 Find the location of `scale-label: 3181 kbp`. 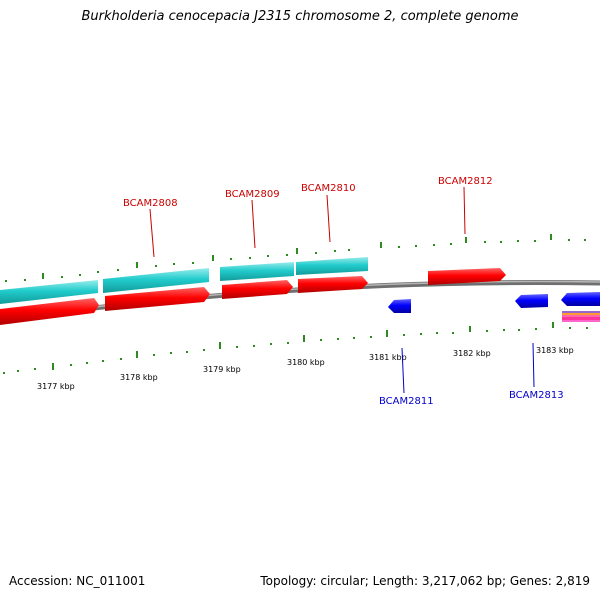

scale-label: 3181 kbp is located at coordinates (388, 357).